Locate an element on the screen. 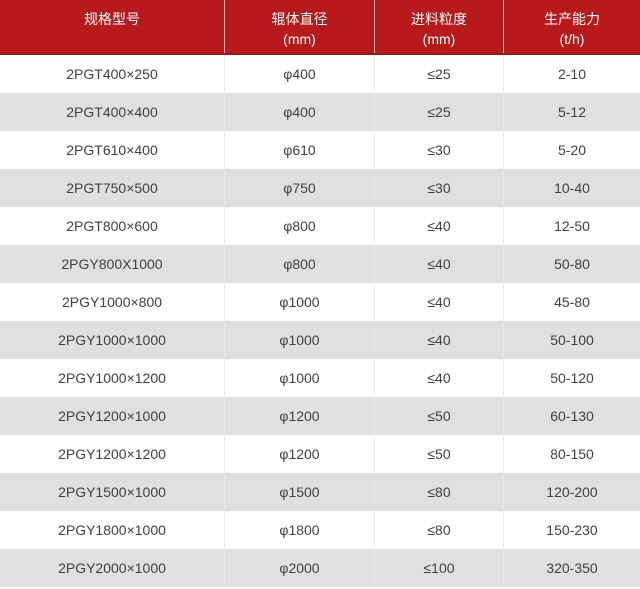  cell-model: 2PGT750×500 is located at coordinates (112, 188).